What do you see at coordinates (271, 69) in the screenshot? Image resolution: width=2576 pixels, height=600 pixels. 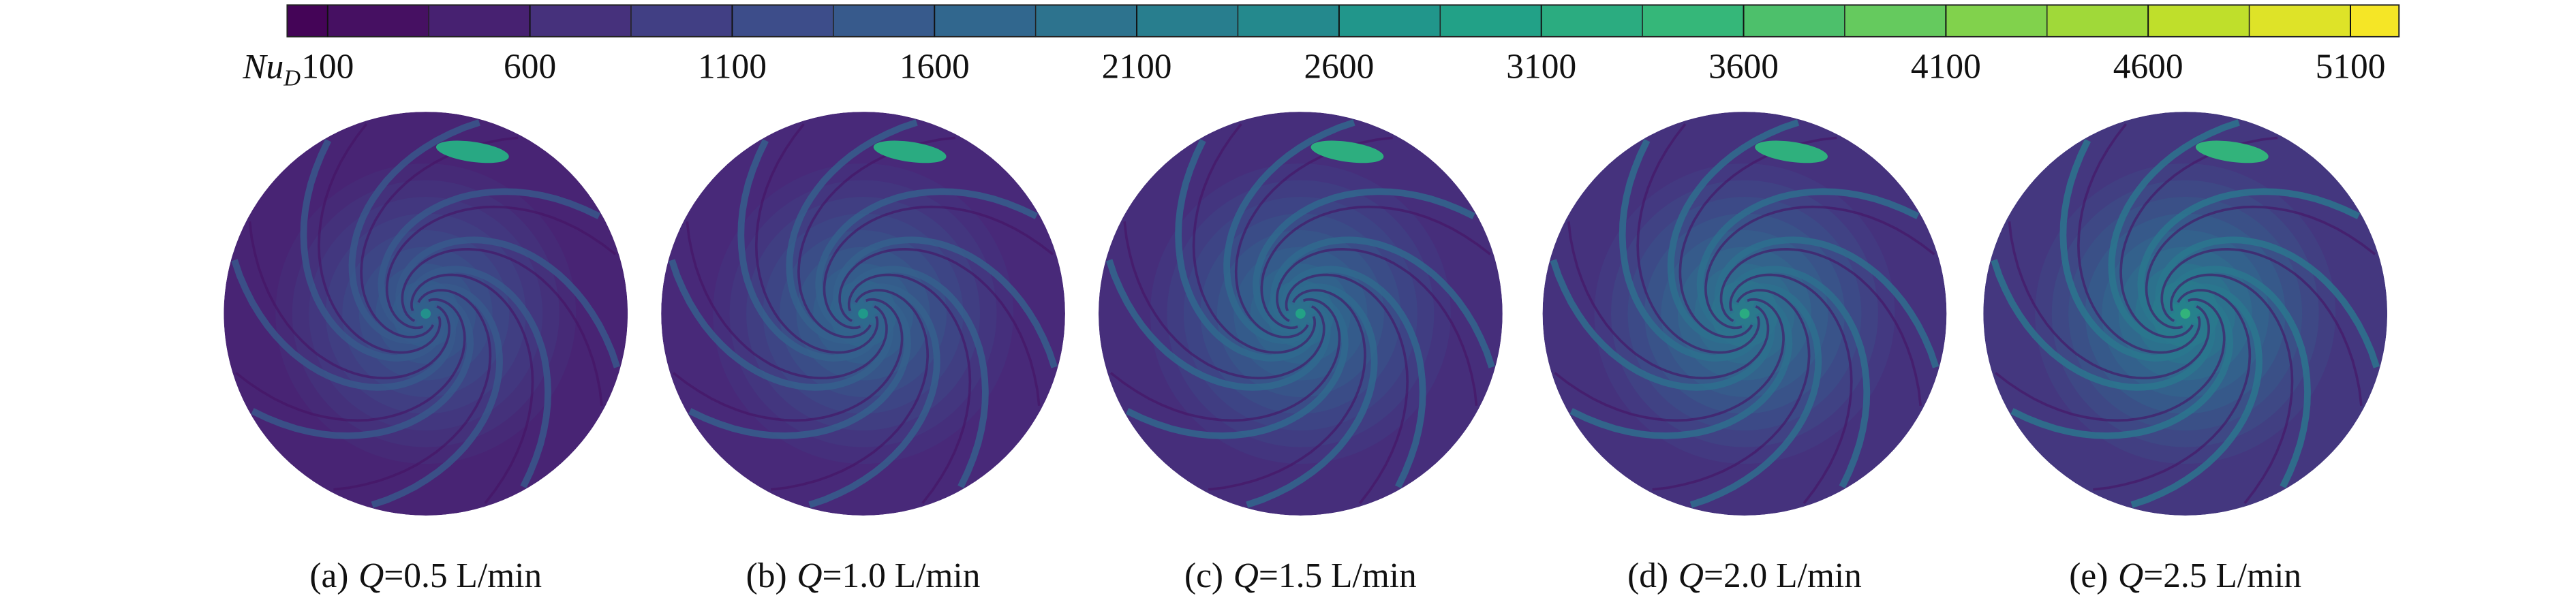 I see `colorbar-label: NuD` at bounding box center [271, 69].